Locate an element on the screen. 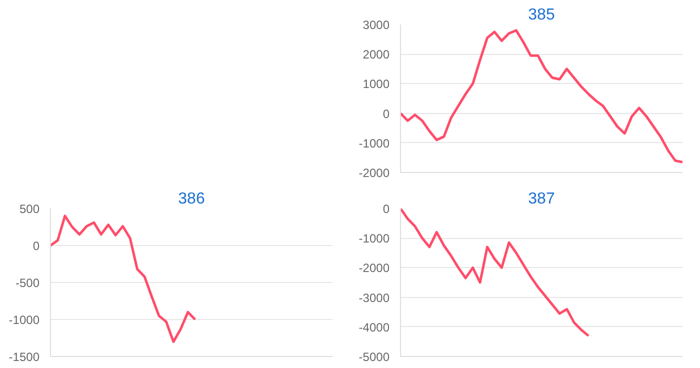  y-tick-label: -5000 is located at coordinates (374, 357).